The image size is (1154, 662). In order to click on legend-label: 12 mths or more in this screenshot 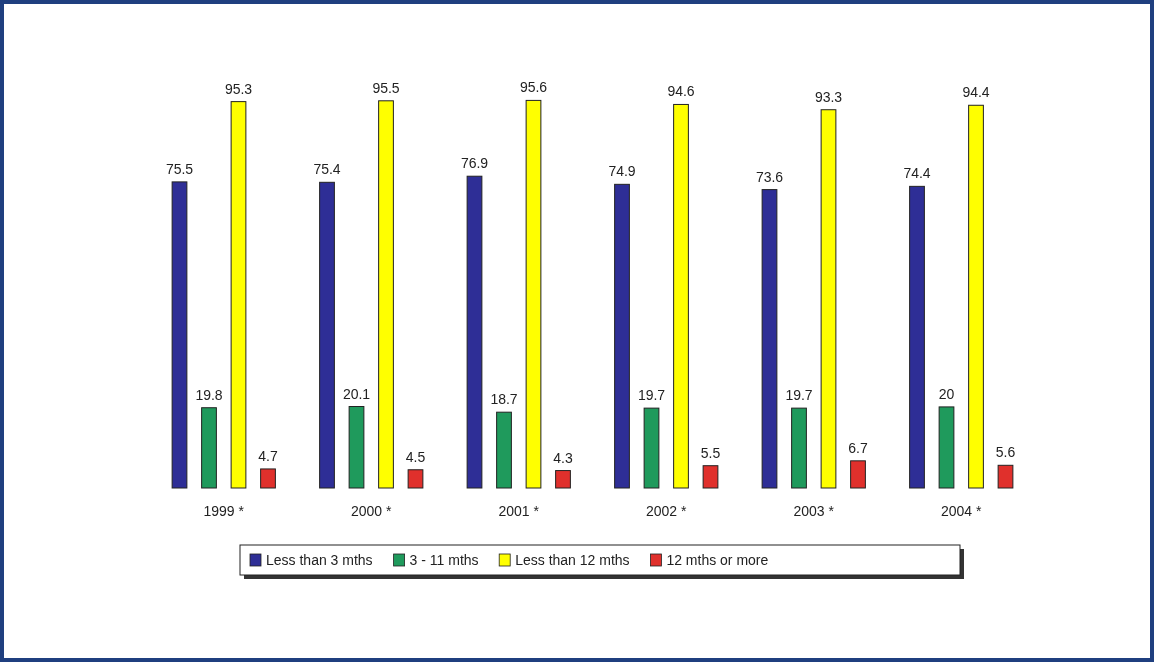, I will do `click(717, 560)`.